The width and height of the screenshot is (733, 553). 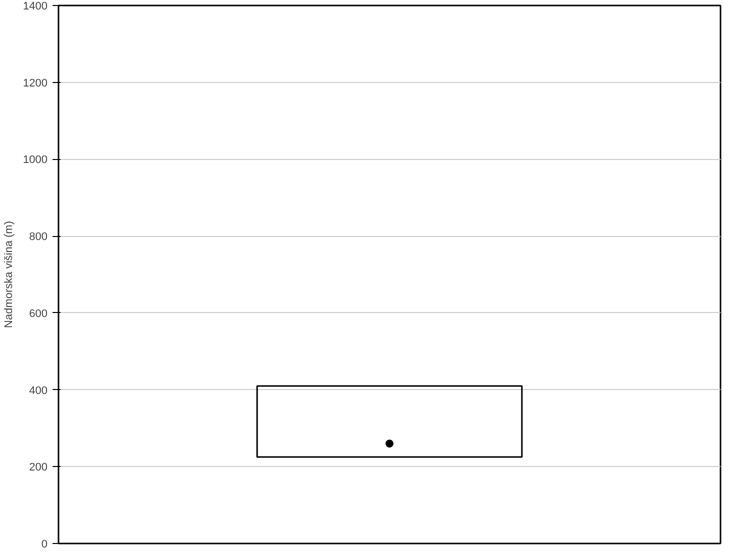 I want to click on y-tick-label: 200, so click(x=38, y=468).